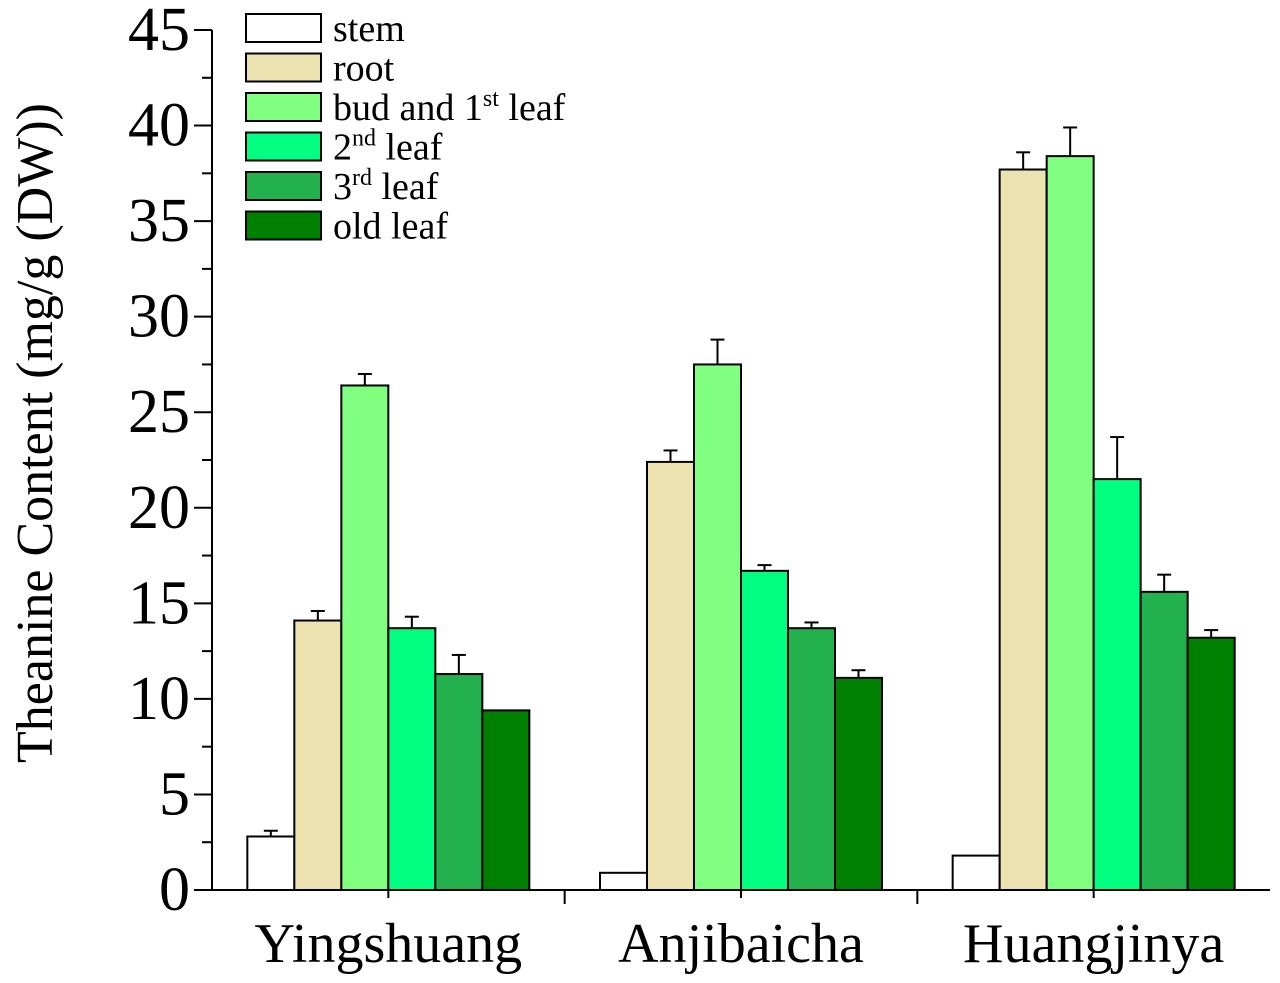 Image resolution: width=1280 pixels, height=983 pixels. What do you see at coordinates (1093, 944) in the screenshot?
I see `x-tick-label: Huangjinya` at bounding box center [1093, 944].